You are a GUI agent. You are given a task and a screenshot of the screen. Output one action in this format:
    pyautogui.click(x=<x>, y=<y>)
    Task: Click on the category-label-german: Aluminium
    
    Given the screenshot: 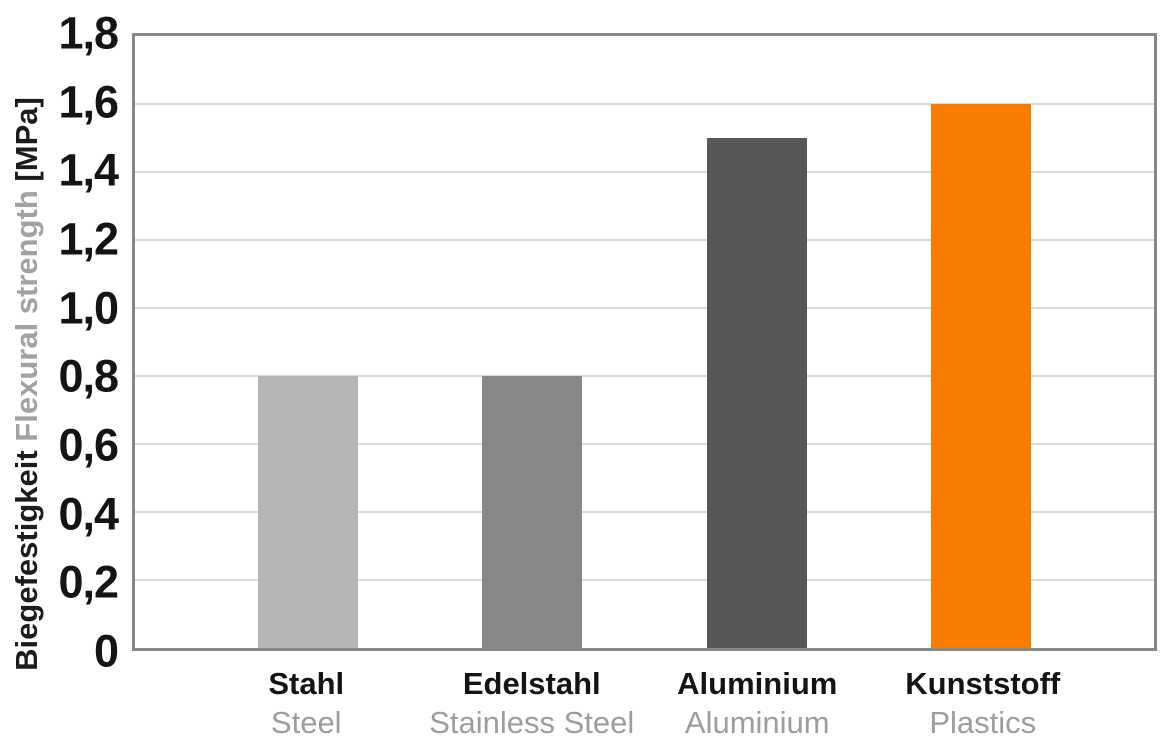 What is the action you would take?
    pyautogui.click(x=757, y=683)
    